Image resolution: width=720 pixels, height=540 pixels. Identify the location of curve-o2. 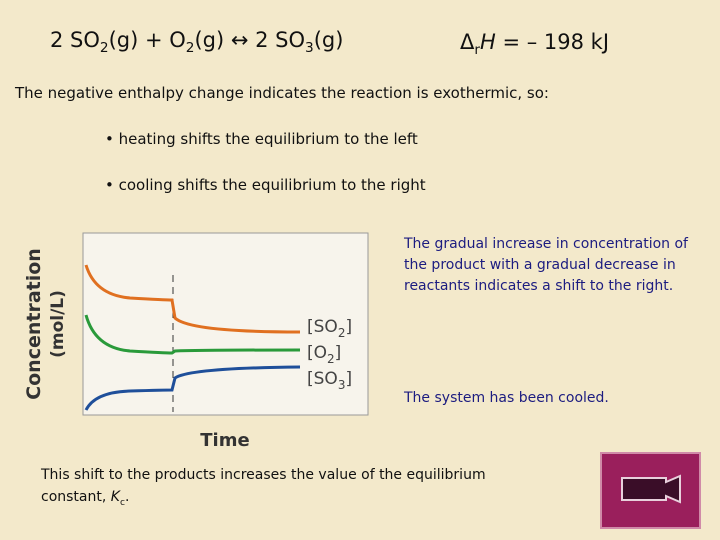
(192, 334).